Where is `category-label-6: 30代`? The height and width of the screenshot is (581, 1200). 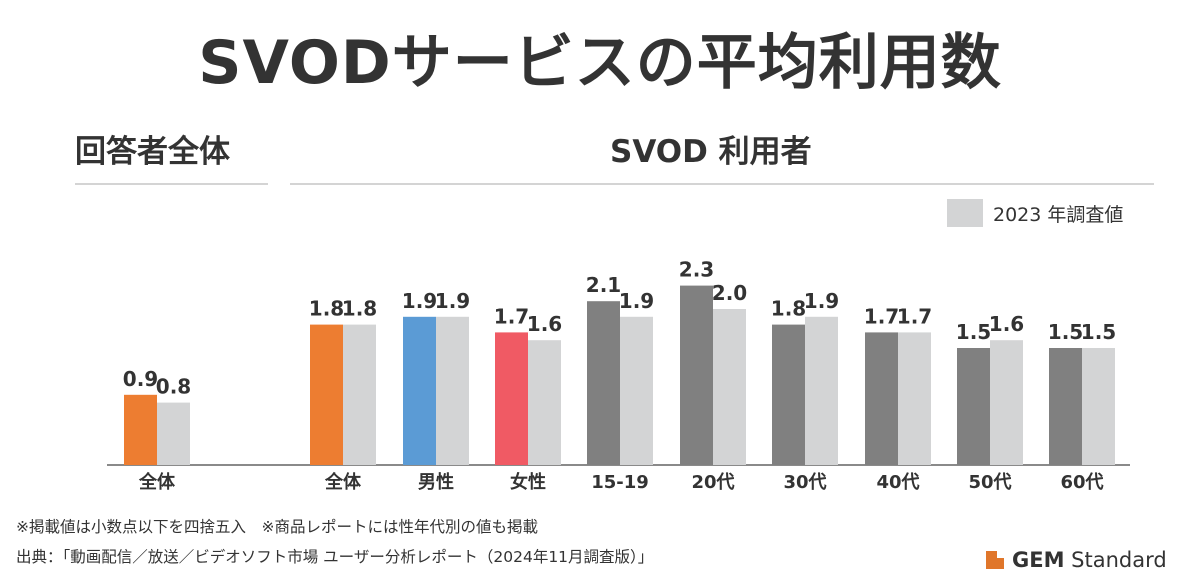
category-label-6: 30代 is located at coordinates (804, 482).